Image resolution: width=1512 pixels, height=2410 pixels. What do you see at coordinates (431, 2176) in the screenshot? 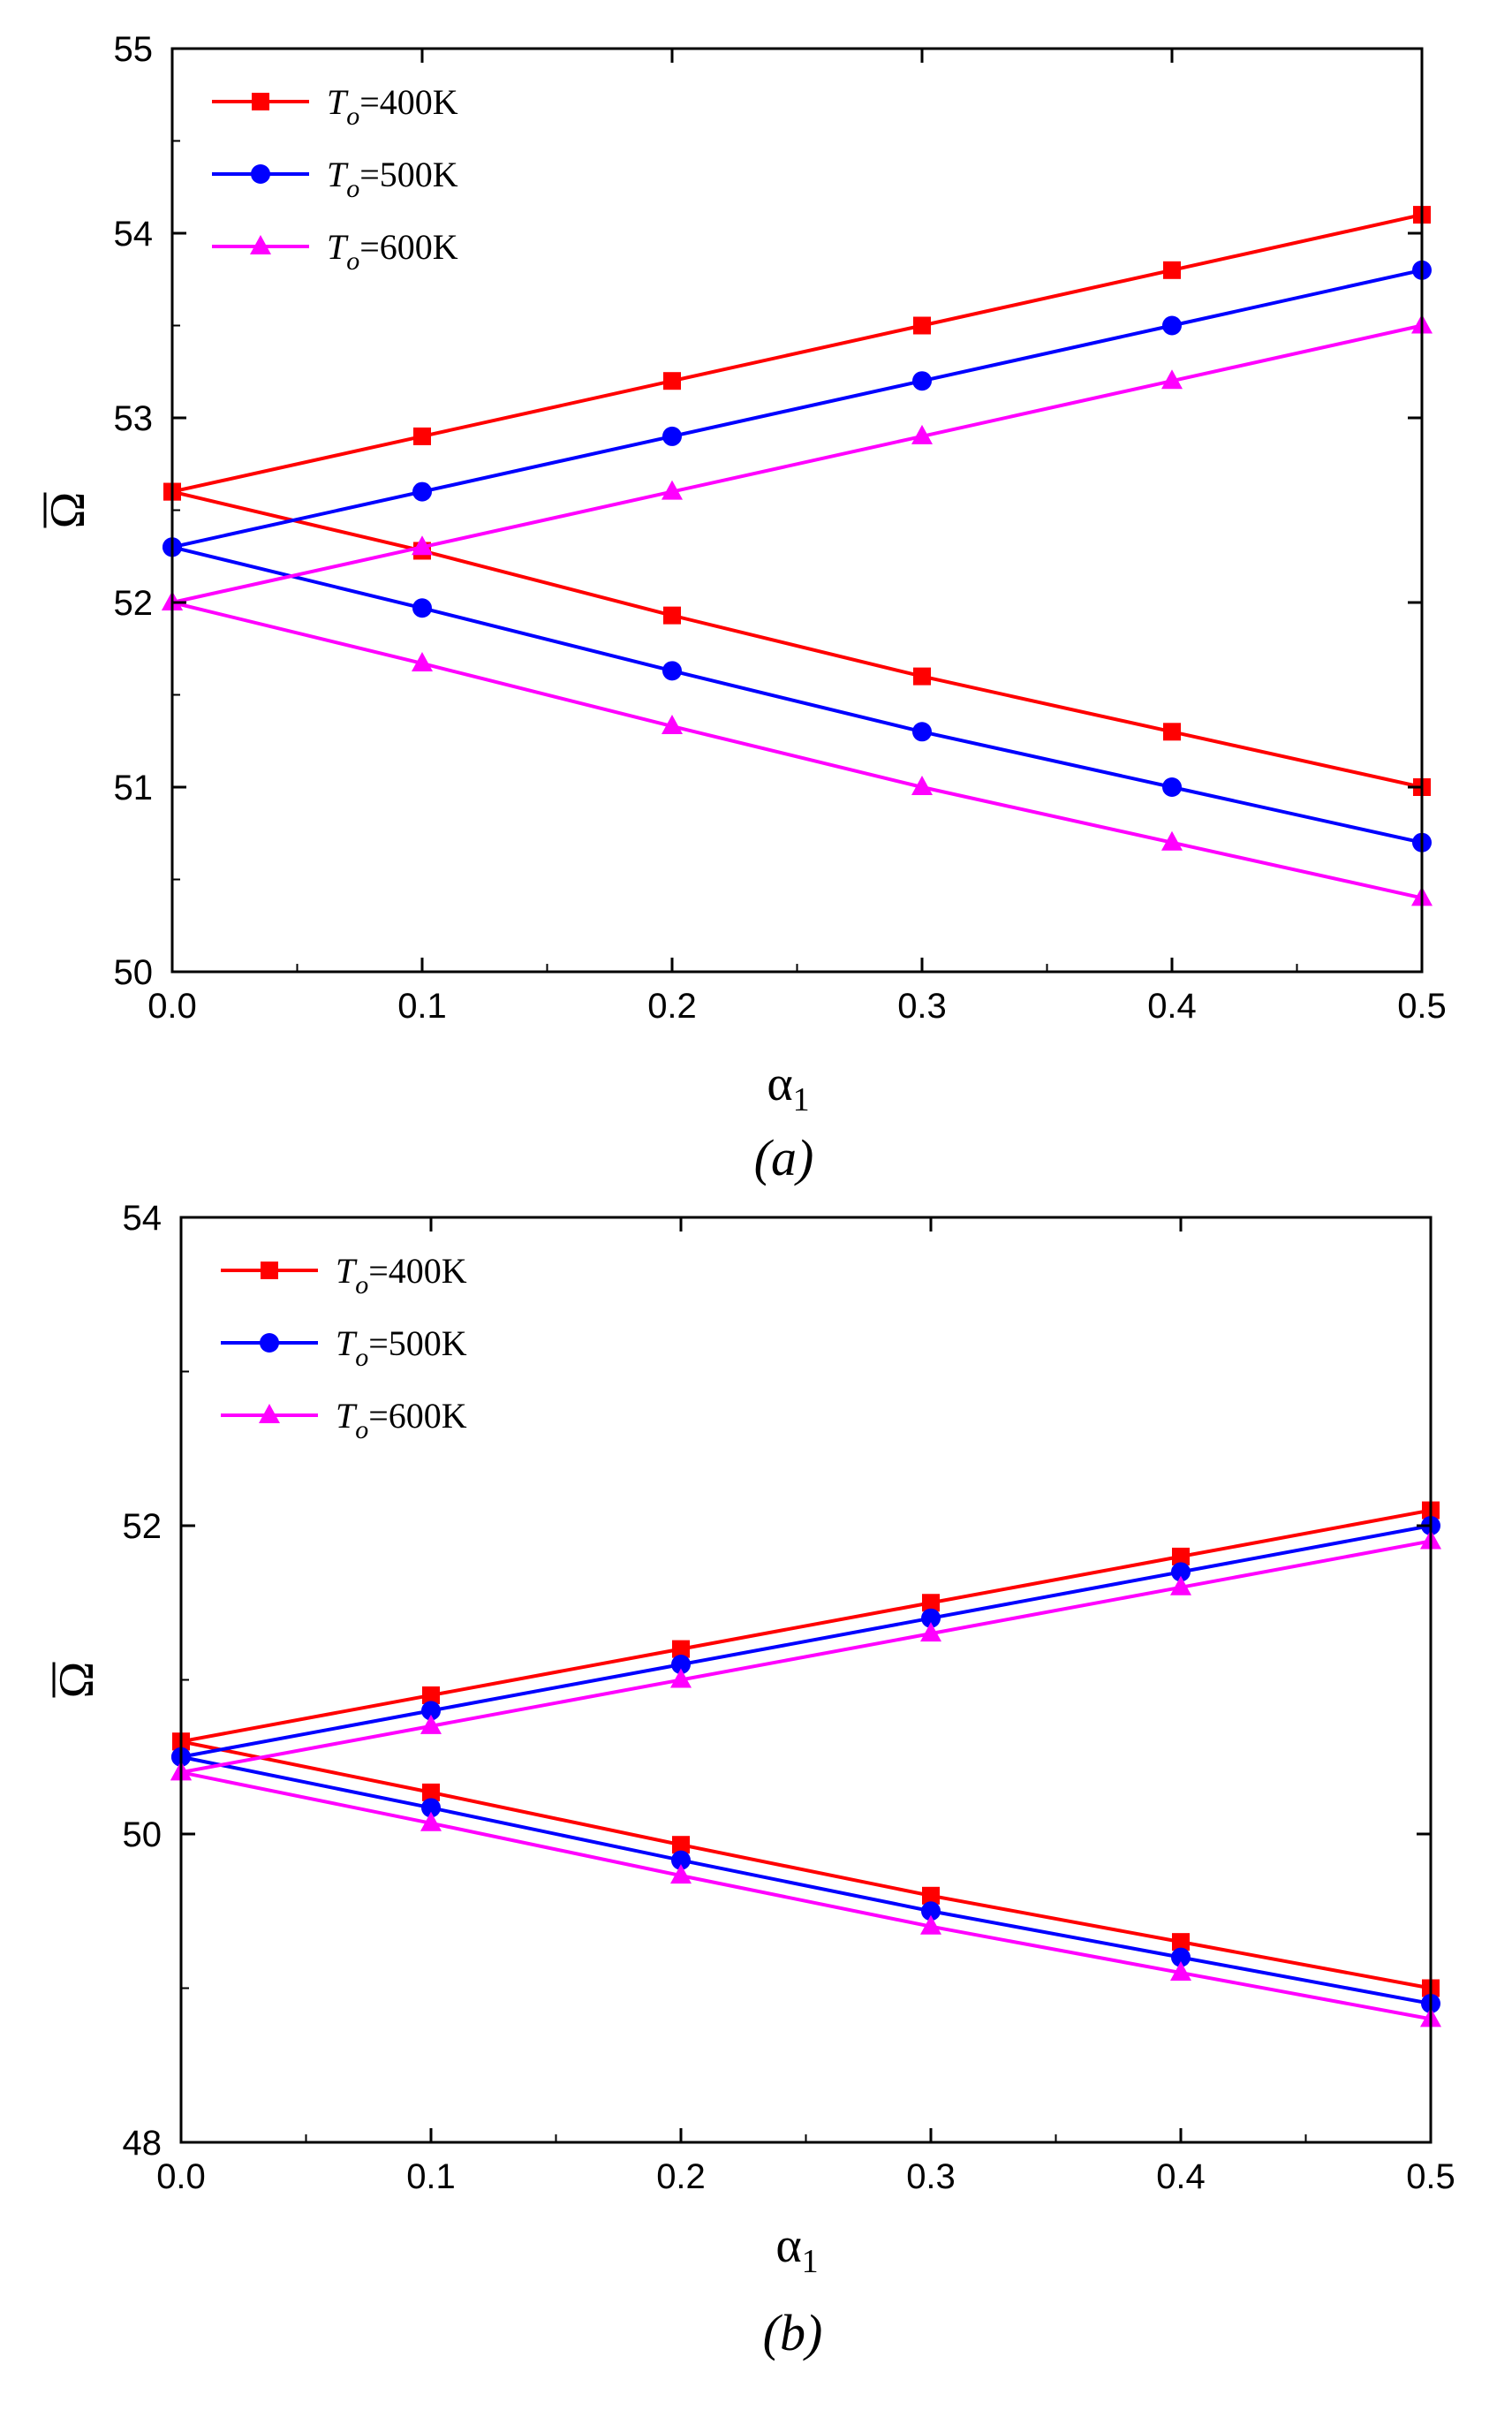
I see `x-tick-label: 0.1` at bounding box center [431, 2176].